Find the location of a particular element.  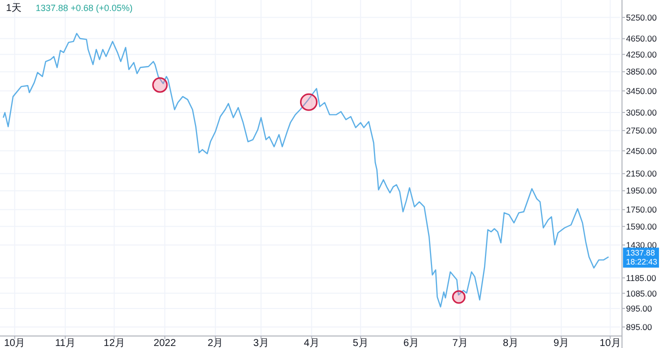

y-tick-label: 2150.00 is located at coordinates (641, 173).